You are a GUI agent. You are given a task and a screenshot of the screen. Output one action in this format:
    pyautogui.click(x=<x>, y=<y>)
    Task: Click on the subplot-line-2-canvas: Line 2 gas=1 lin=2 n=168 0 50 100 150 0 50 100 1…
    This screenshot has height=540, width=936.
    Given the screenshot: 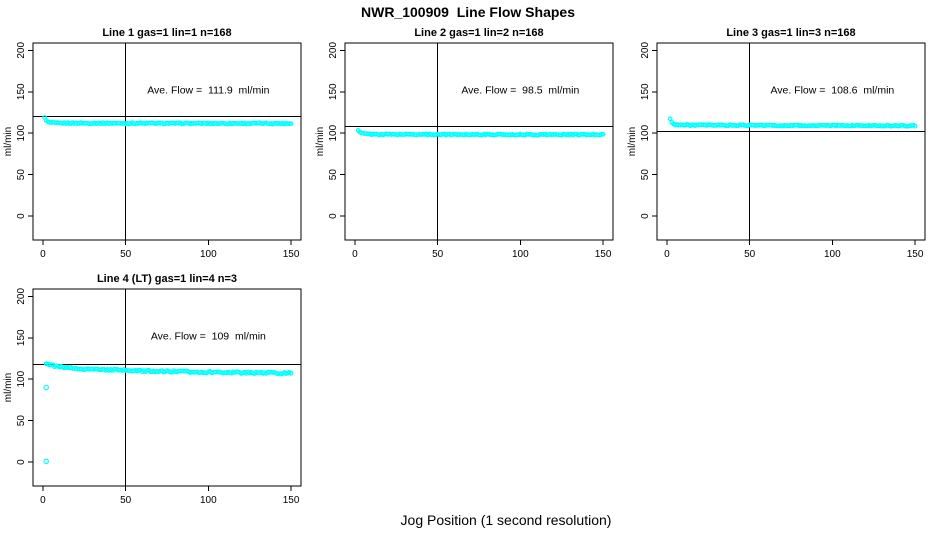 What is the action you would take?
    pyautogui.click(x=464, y=143)
    